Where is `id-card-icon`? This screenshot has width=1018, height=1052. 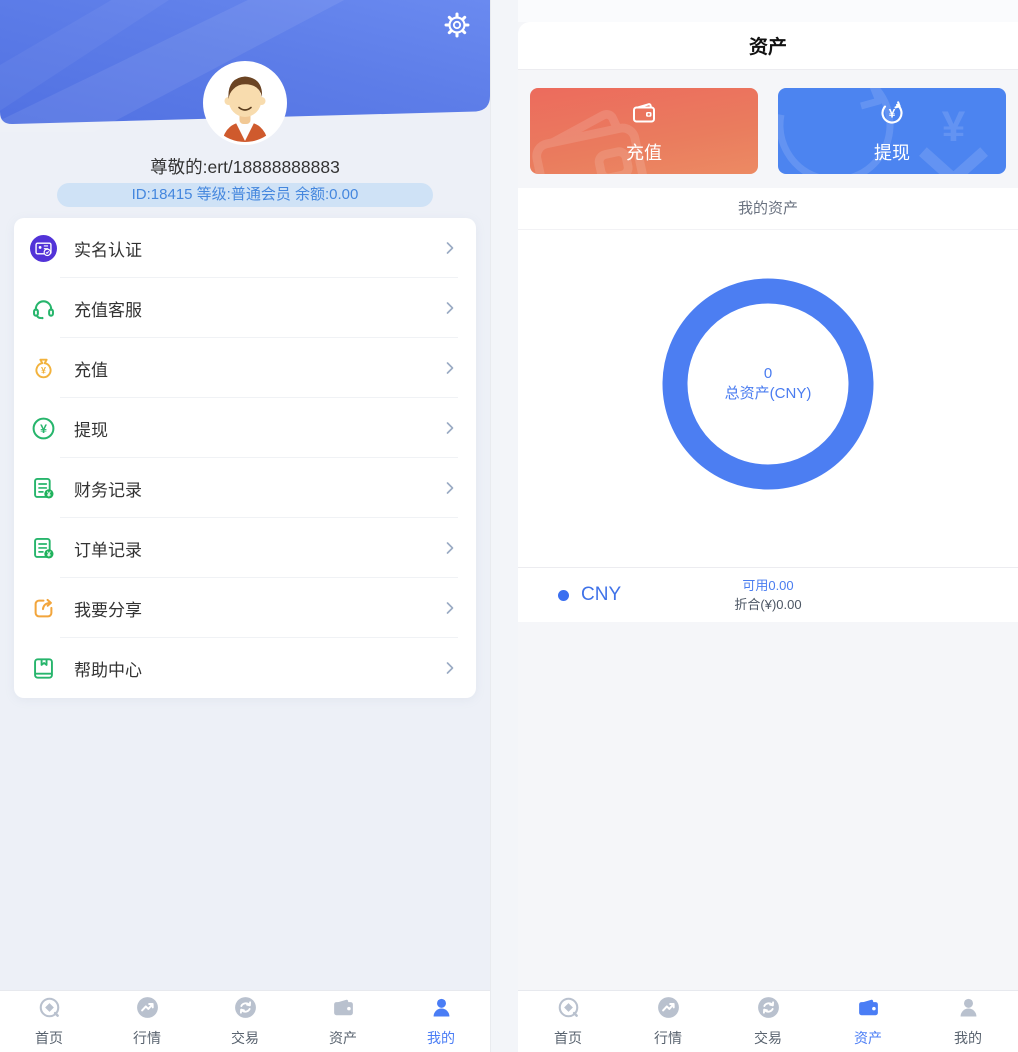
id-card-icon is located at coordinates (43, 248).